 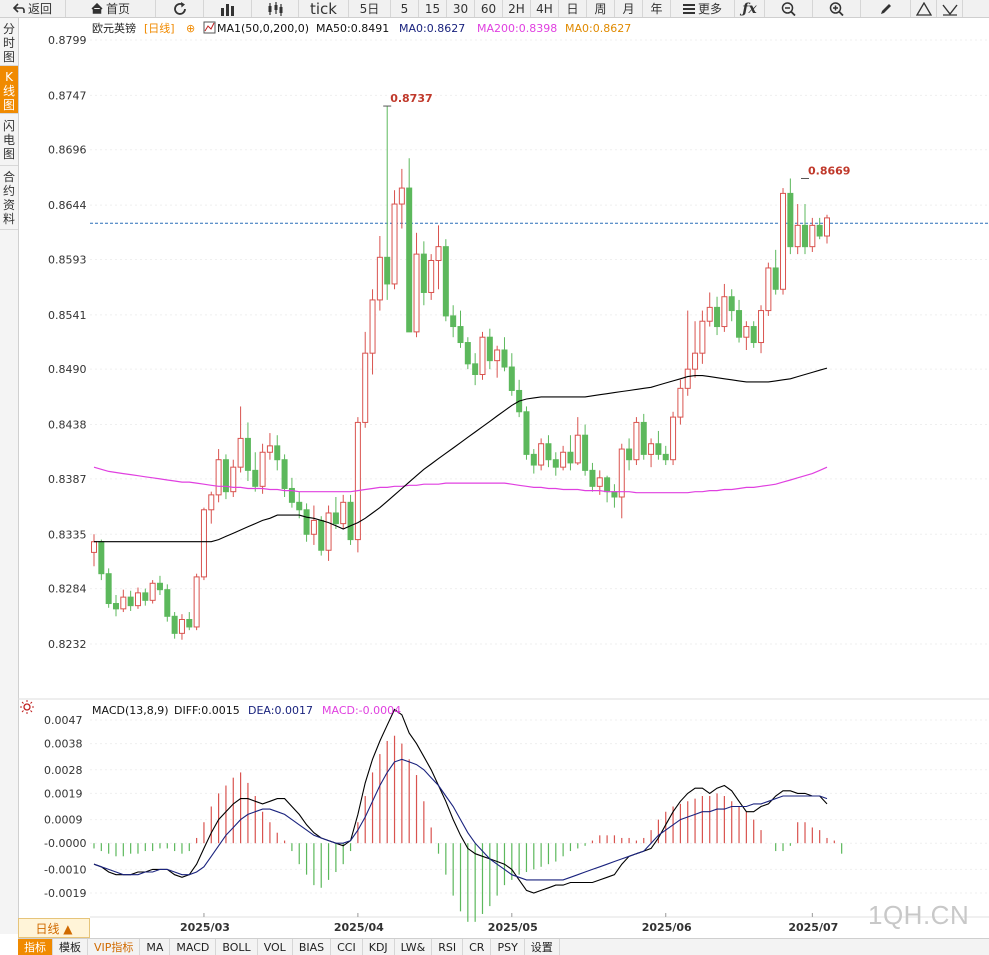 I want to click on refresh-button, so click(x=180, y=8).